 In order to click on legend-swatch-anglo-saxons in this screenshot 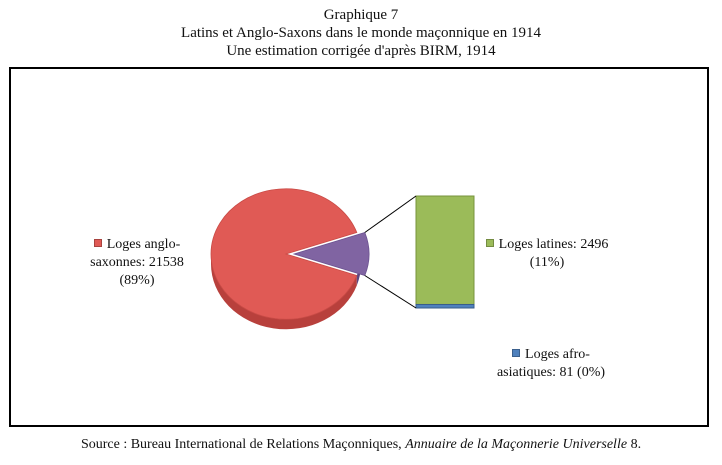, I will do `click(97, 243)`.